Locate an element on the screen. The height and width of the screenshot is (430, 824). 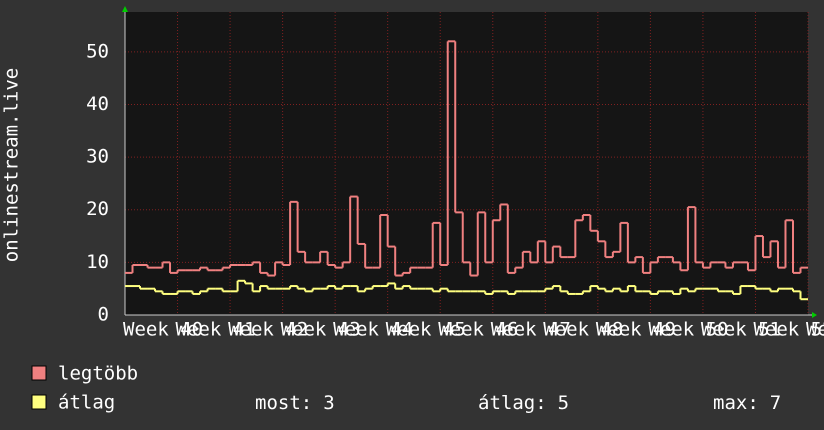
x-tick-label: Week 44 is located at coordinates (373, 330).